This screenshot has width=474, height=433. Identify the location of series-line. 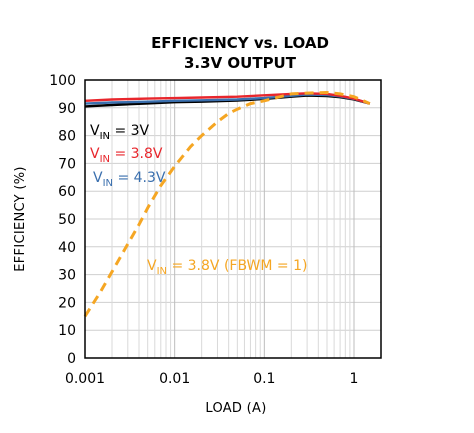
(227, 98).